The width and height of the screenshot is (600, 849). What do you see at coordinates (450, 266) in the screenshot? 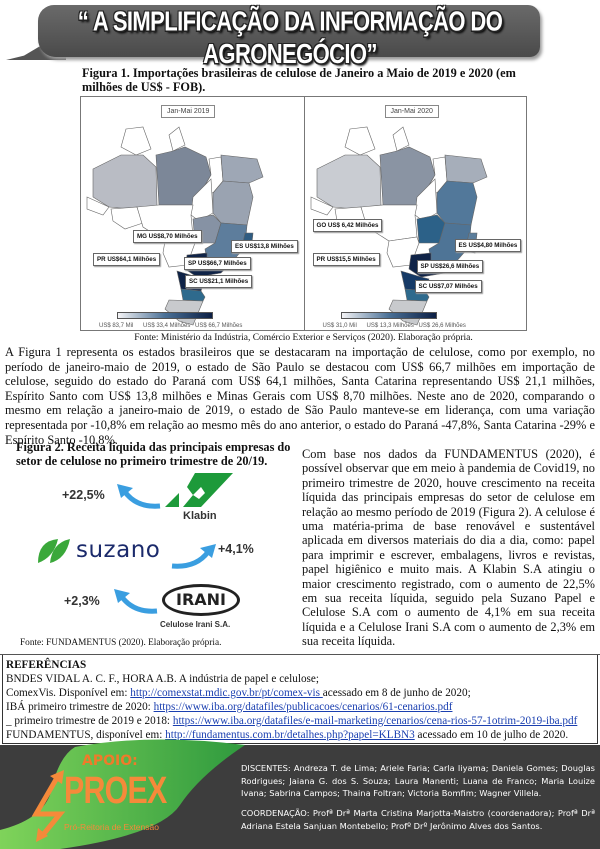
I see `state-label-sp: SP US$26,6 Milhões` at bounding box center [450, 266].